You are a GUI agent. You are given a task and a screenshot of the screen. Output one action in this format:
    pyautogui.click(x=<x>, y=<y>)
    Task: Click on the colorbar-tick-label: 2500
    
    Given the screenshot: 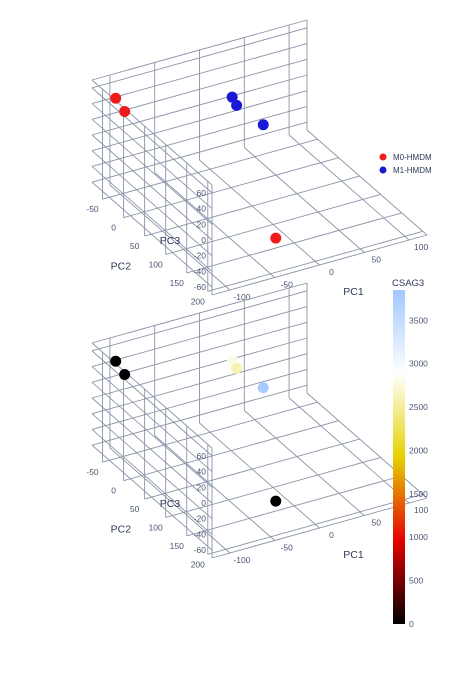 What is the action you would take?
    pyautogui.click(x=418, y=407)
    